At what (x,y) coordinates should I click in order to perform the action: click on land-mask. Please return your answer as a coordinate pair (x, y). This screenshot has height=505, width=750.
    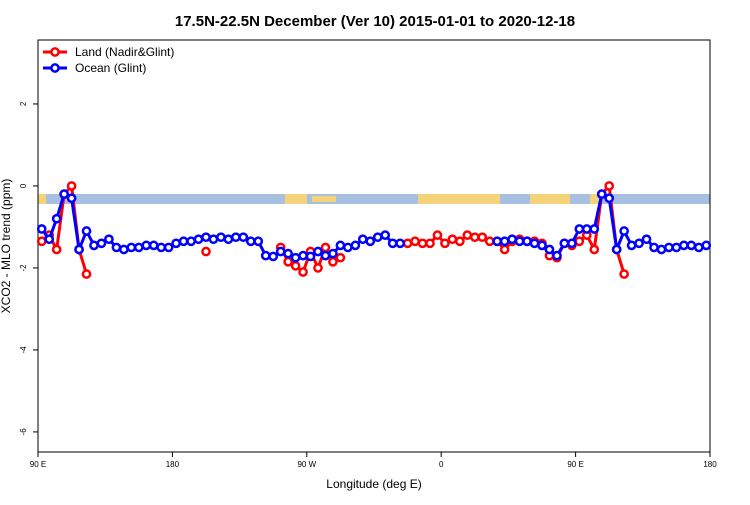
    Looking at the image, I should click on (374, 199).